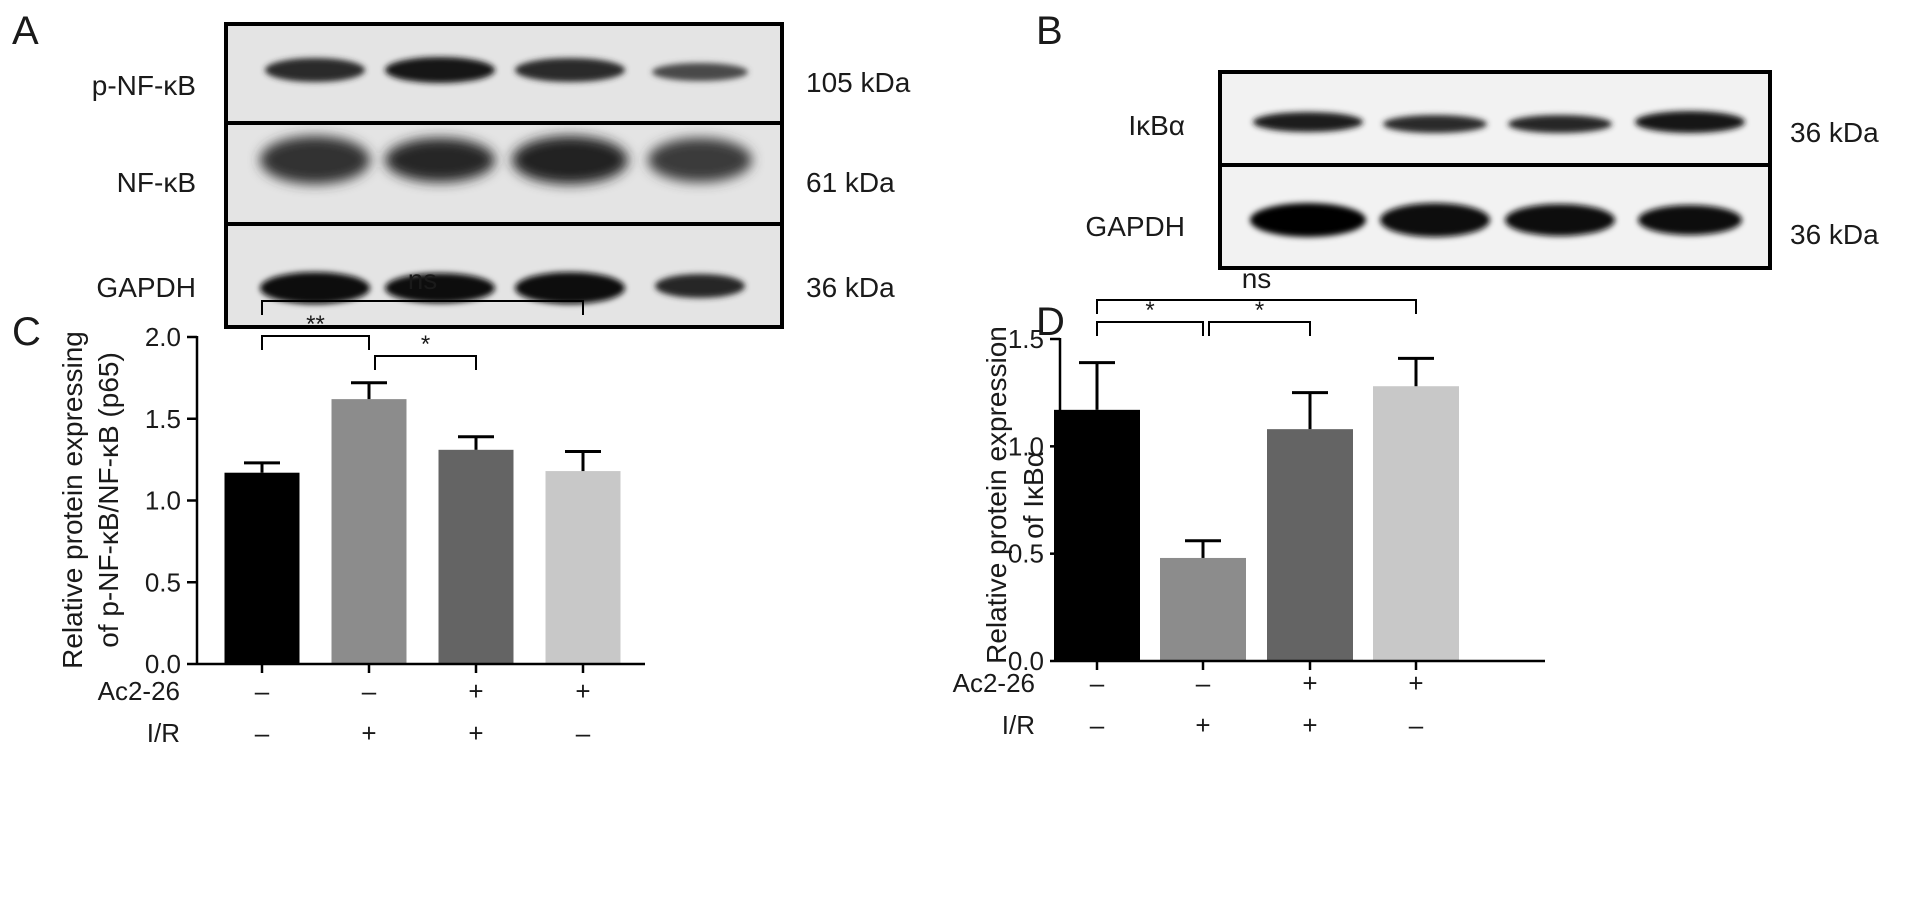  Describe the element at coordinates (1135, 226) in the screenshot. I see `blot-b-row-label: GAPDH` at that location.